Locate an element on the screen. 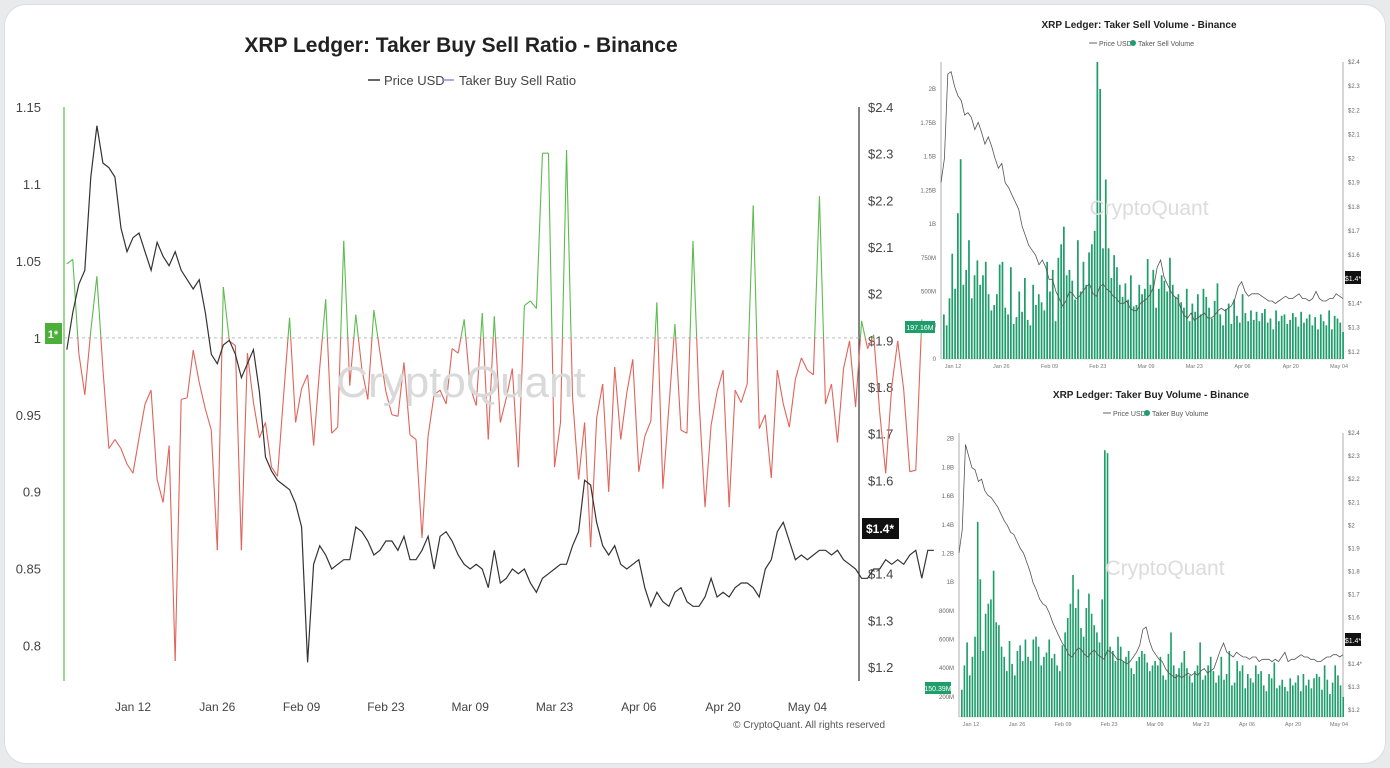  buy-chart-title: XRP Ledger: Taker Buy Volume - Binance is located at coordinates (1151, 395).